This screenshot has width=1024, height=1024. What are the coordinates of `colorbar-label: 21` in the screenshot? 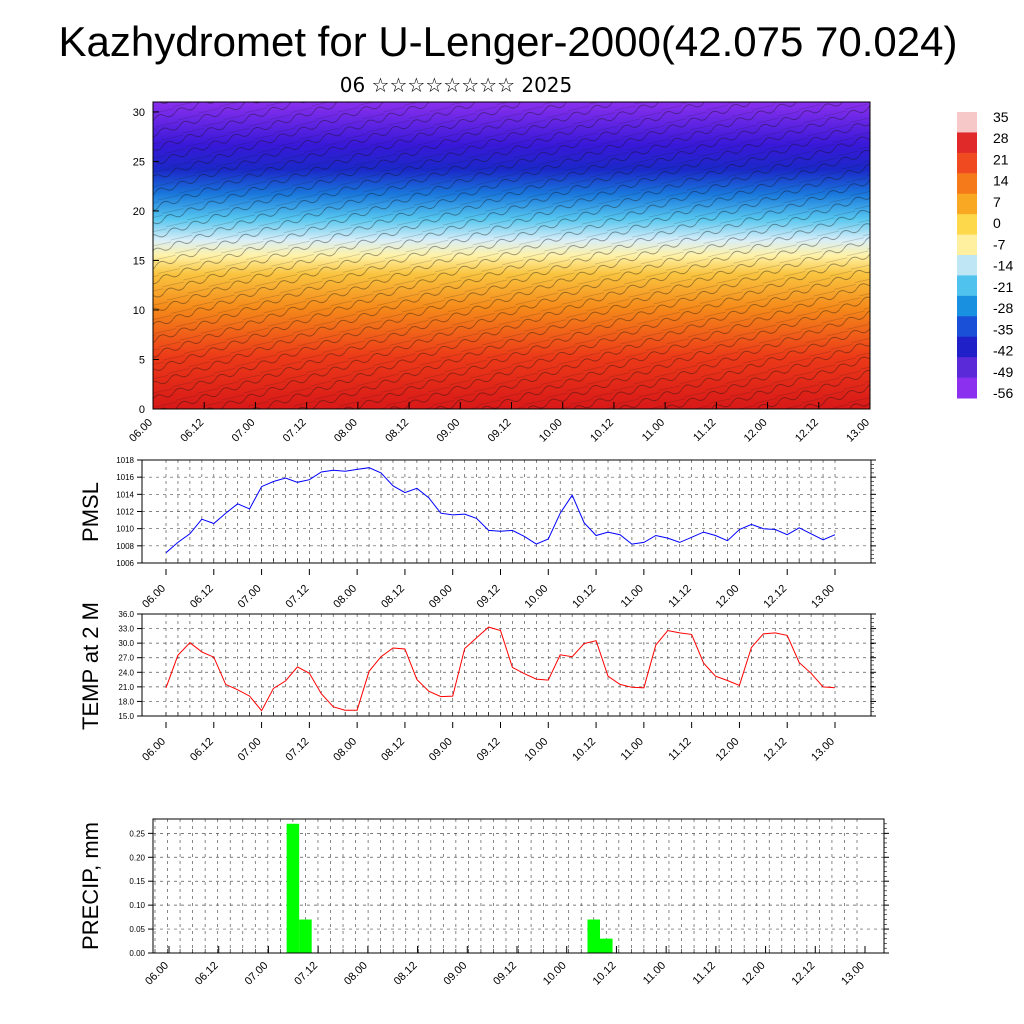 It's located at (1001, 159).